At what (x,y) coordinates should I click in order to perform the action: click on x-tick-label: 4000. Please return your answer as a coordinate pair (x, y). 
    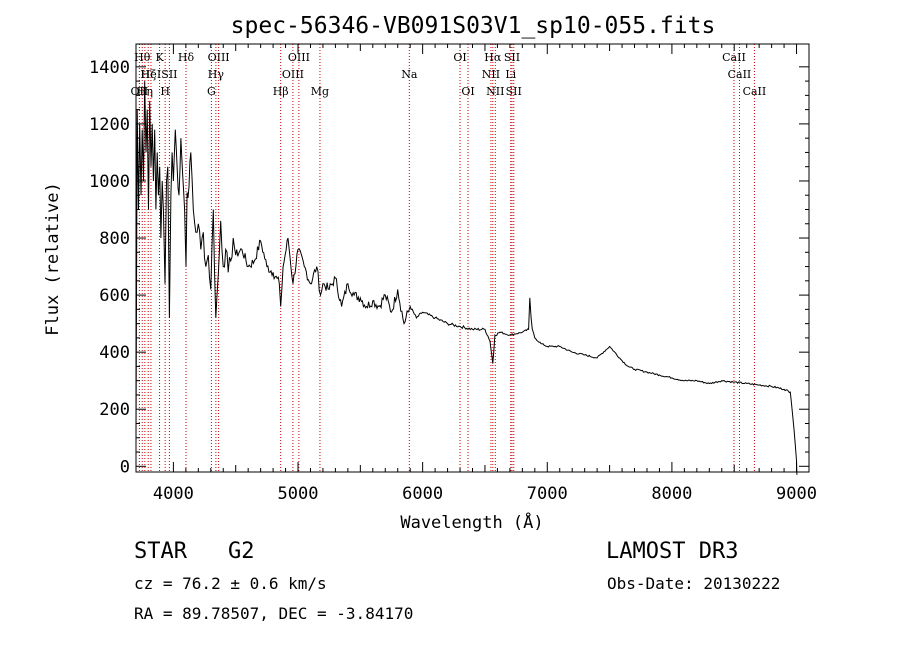
    Looking at the image, I should click on (173, 494).